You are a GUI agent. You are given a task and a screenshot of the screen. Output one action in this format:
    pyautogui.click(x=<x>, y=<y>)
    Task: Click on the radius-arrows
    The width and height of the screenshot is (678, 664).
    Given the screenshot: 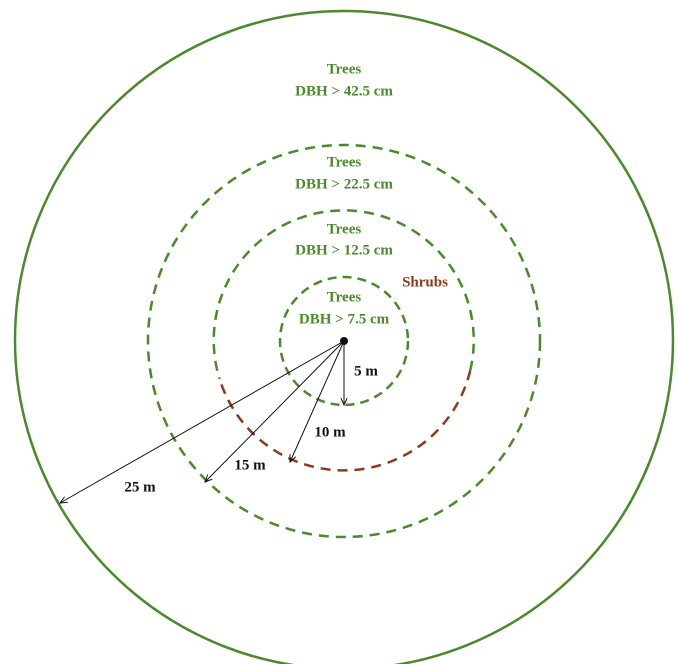 What is the action you would take?
    pyautogui.click(x=202, y=421)
    